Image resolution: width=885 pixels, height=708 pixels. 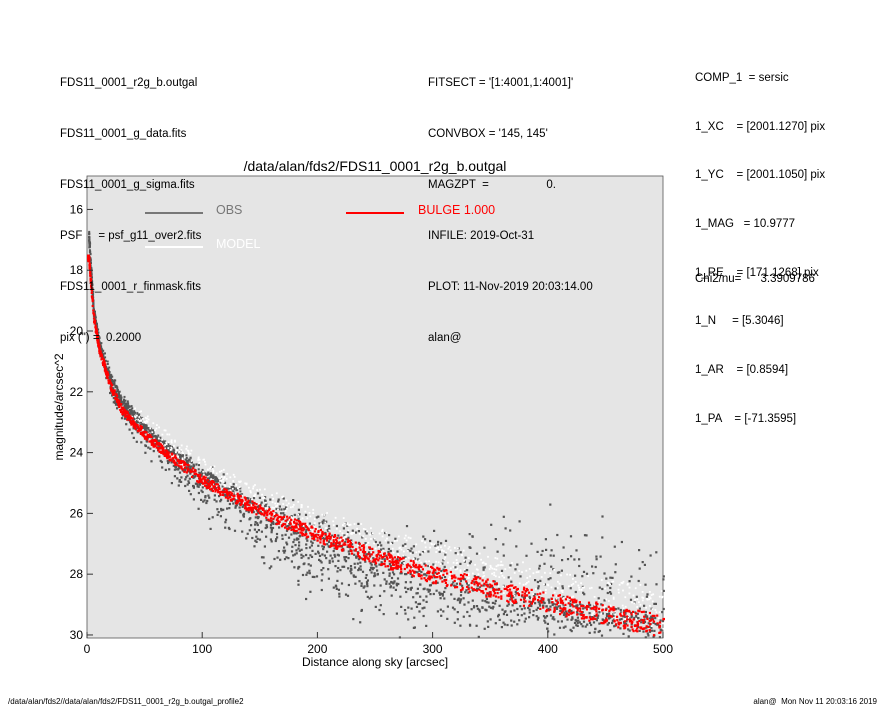 I want to click on x-tick-label: 100, so click(x=202, y=649).